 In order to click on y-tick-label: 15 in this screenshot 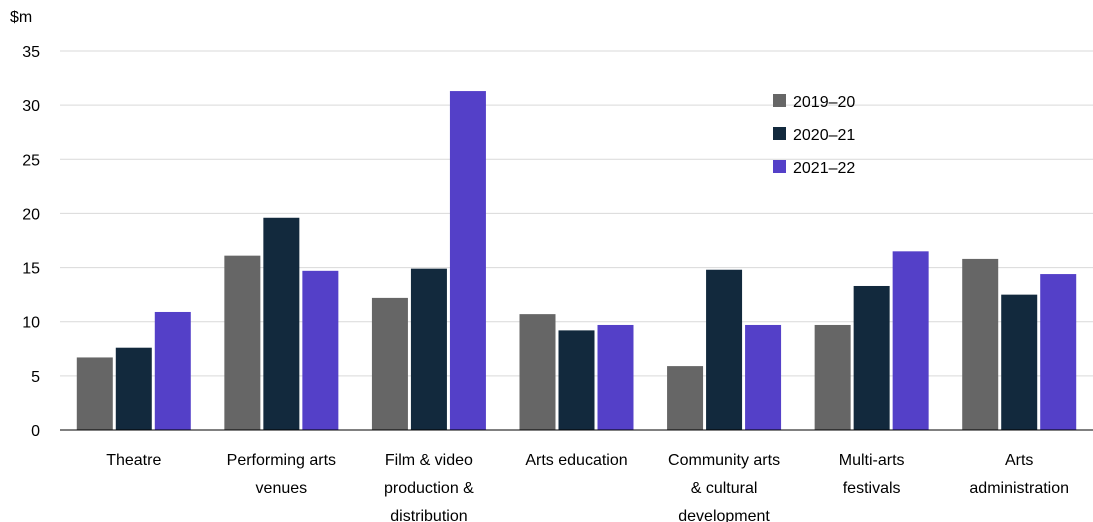, I will do `click(31, 269)`.